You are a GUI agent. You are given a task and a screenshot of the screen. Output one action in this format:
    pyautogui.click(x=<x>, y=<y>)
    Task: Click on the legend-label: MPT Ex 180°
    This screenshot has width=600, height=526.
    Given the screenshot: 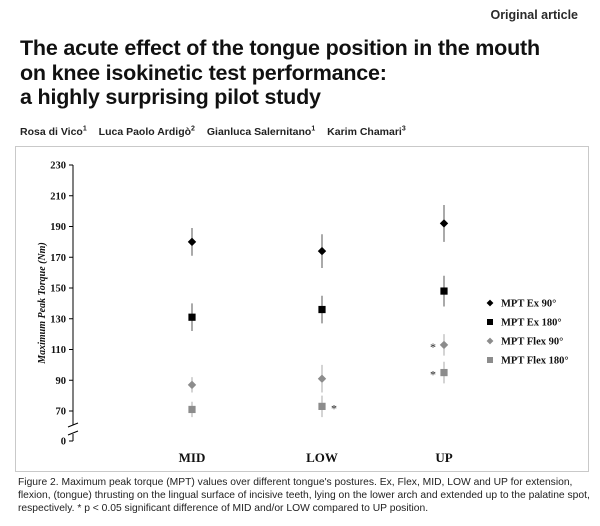 What is the action you would take?
    pyautogui.click(x=531, y=323)
    